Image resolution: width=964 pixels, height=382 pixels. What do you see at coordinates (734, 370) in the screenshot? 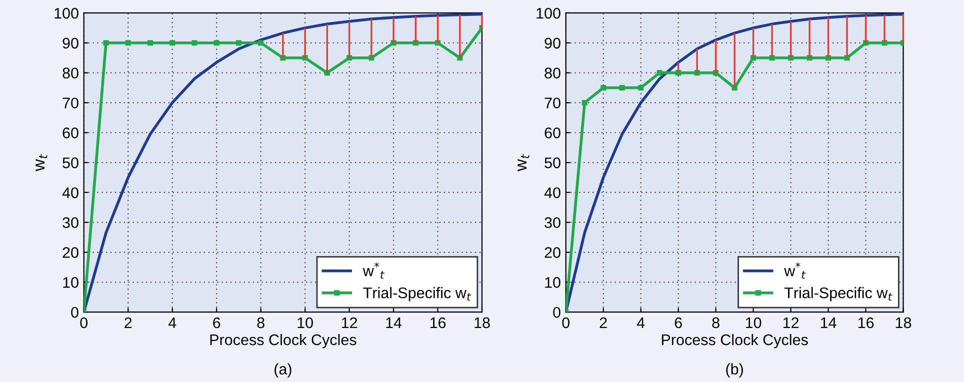
I see `text: (b)` at bounding box center [734, 370].